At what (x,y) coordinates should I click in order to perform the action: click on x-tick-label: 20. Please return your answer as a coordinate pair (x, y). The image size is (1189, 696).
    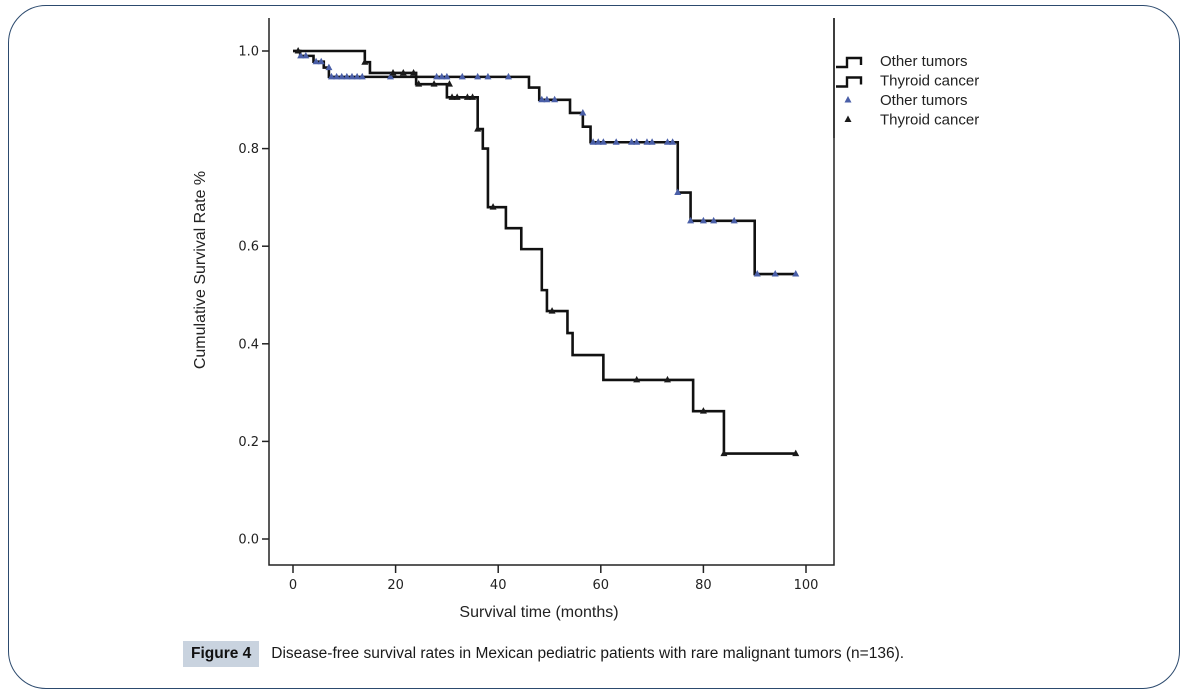
    Looking at the image, I should click on (395, 585).